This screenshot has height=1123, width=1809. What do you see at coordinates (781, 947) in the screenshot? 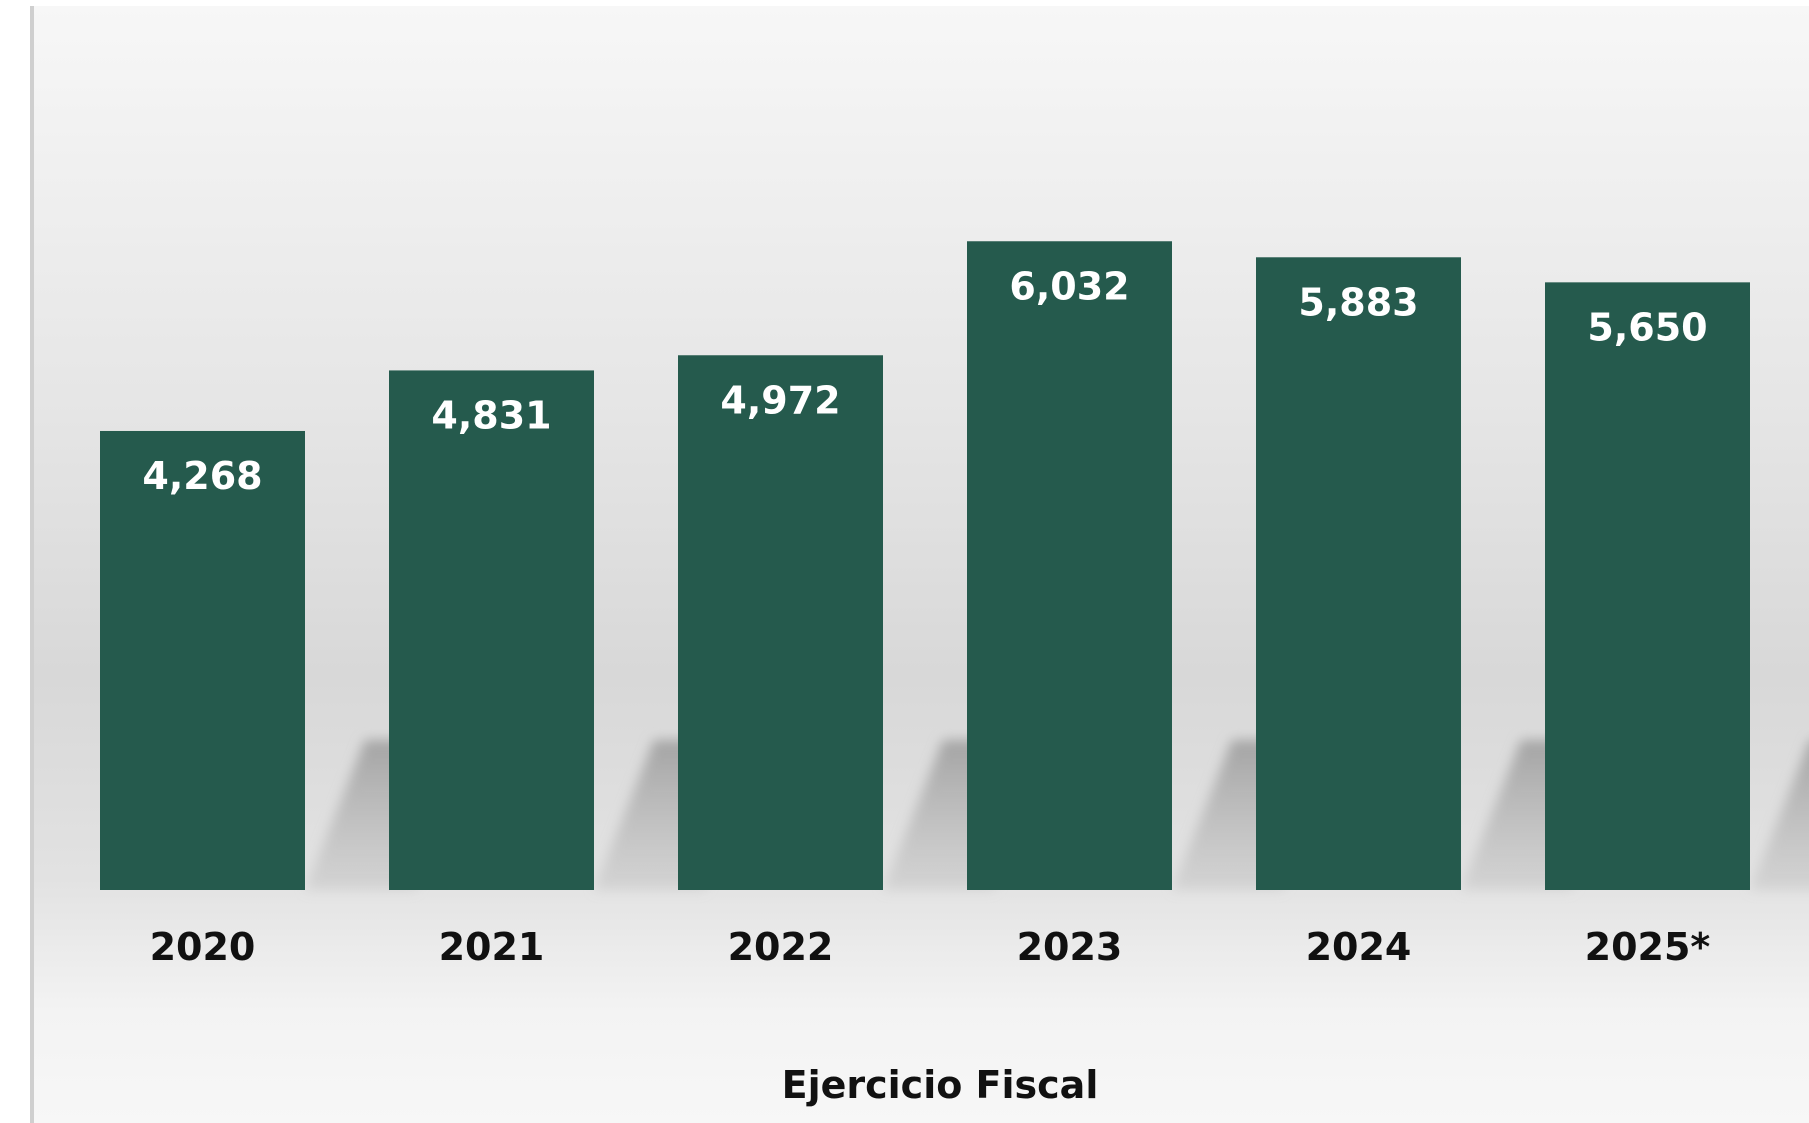
I see `x-tick-label-2022: 2022` at bounding box center [781, 947].